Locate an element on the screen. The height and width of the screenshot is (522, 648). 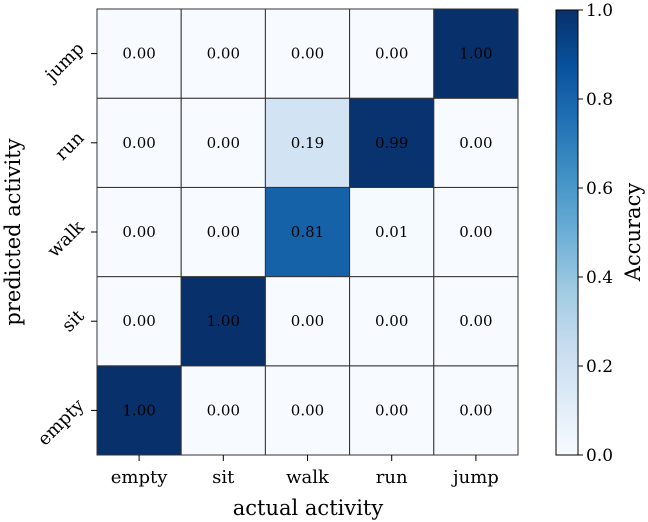
x-tick-label: run is located at coordinates (392, 477).